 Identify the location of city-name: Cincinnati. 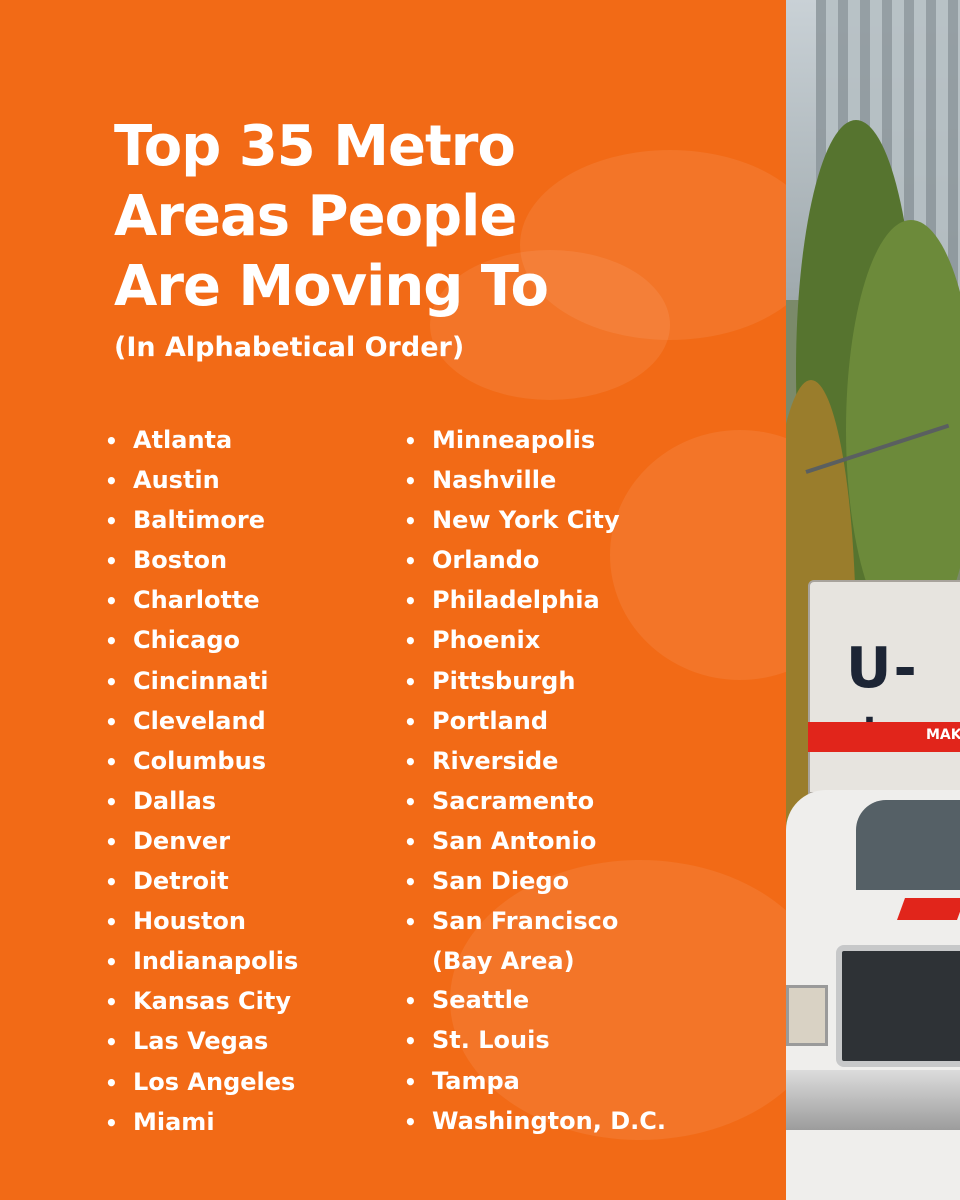
(201, 680).